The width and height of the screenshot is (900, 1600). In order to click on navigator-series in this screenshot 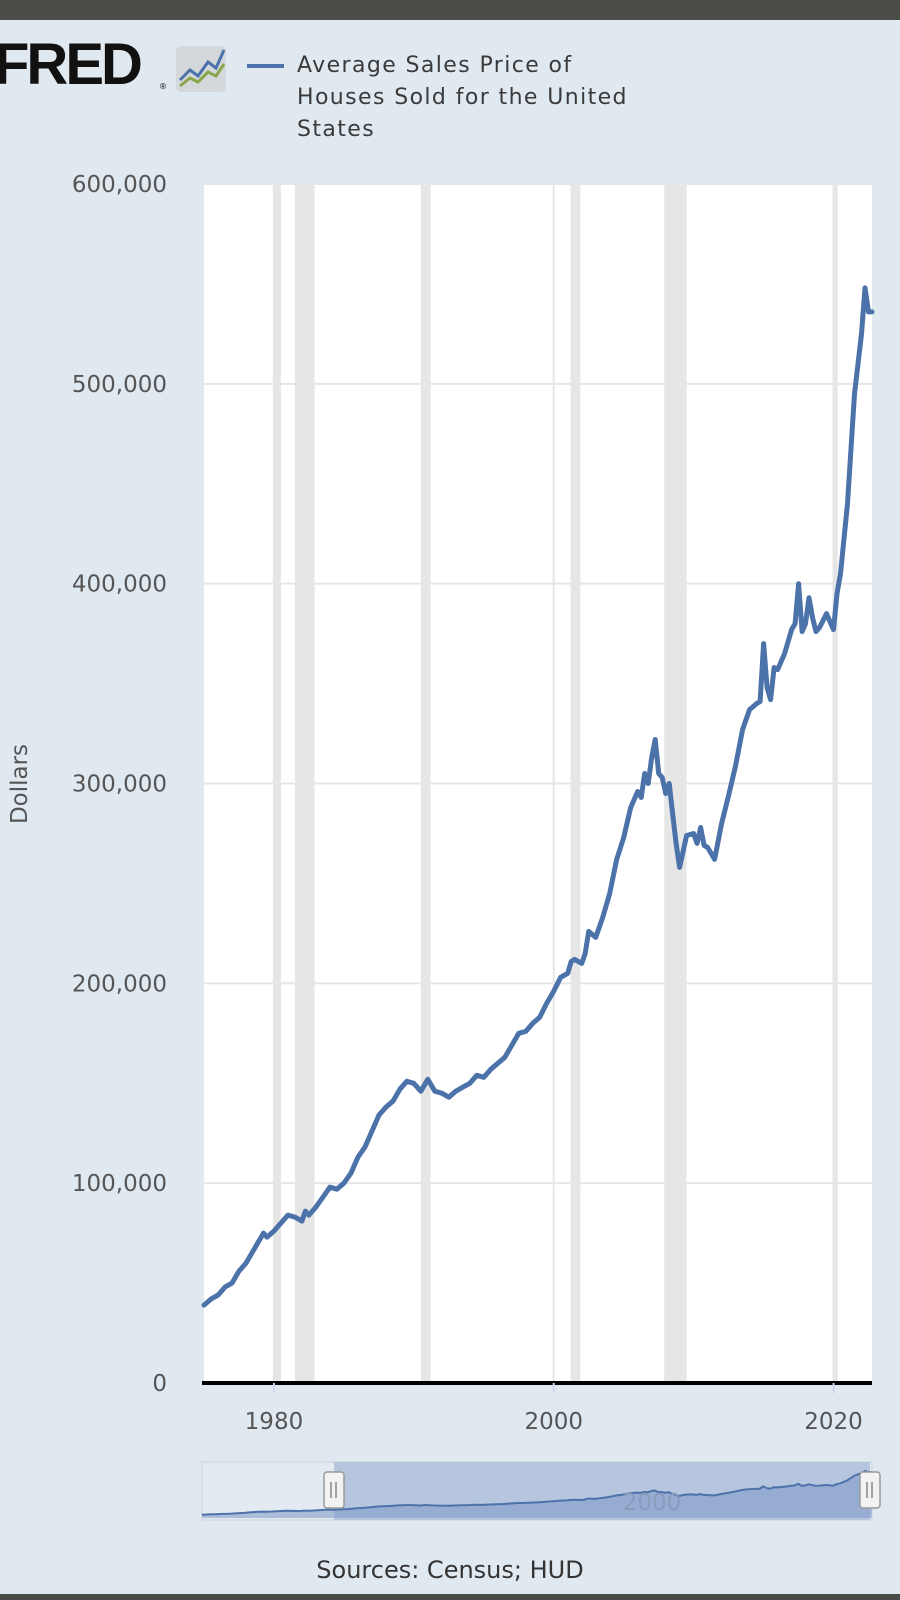, I will do `click(536, 1493)`.